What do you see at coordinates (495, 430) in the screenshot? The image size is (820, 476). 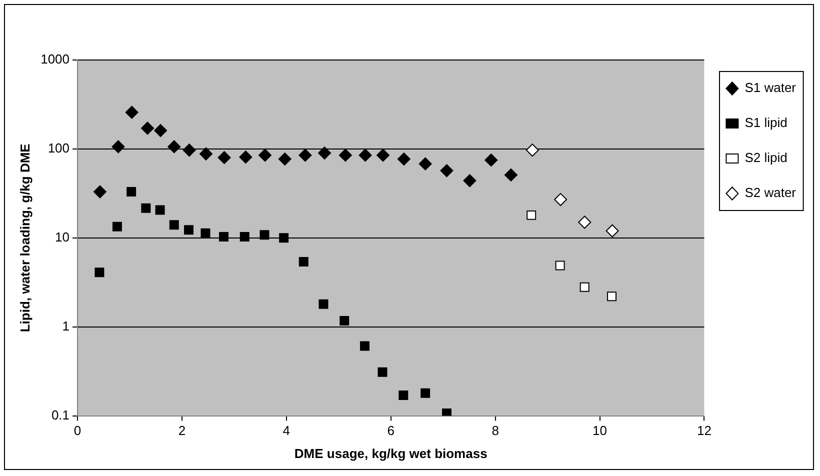 I see `x-tick-label: 8` at bounding box center [495, 430].